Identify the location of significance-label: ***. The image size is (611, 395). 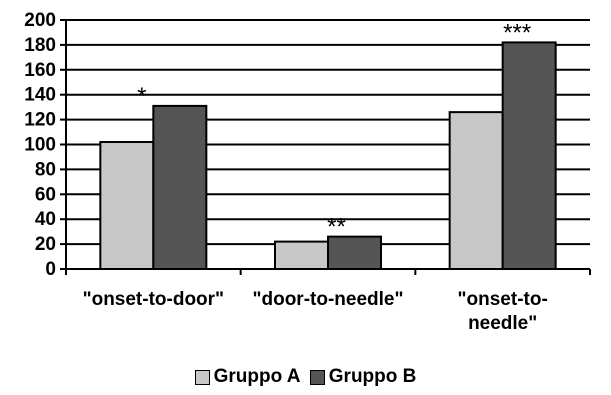
(517, 32).